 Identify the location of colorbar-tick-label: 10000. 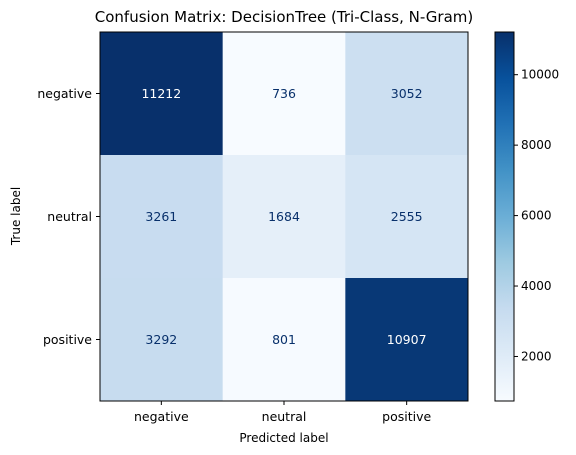
(540, 75).